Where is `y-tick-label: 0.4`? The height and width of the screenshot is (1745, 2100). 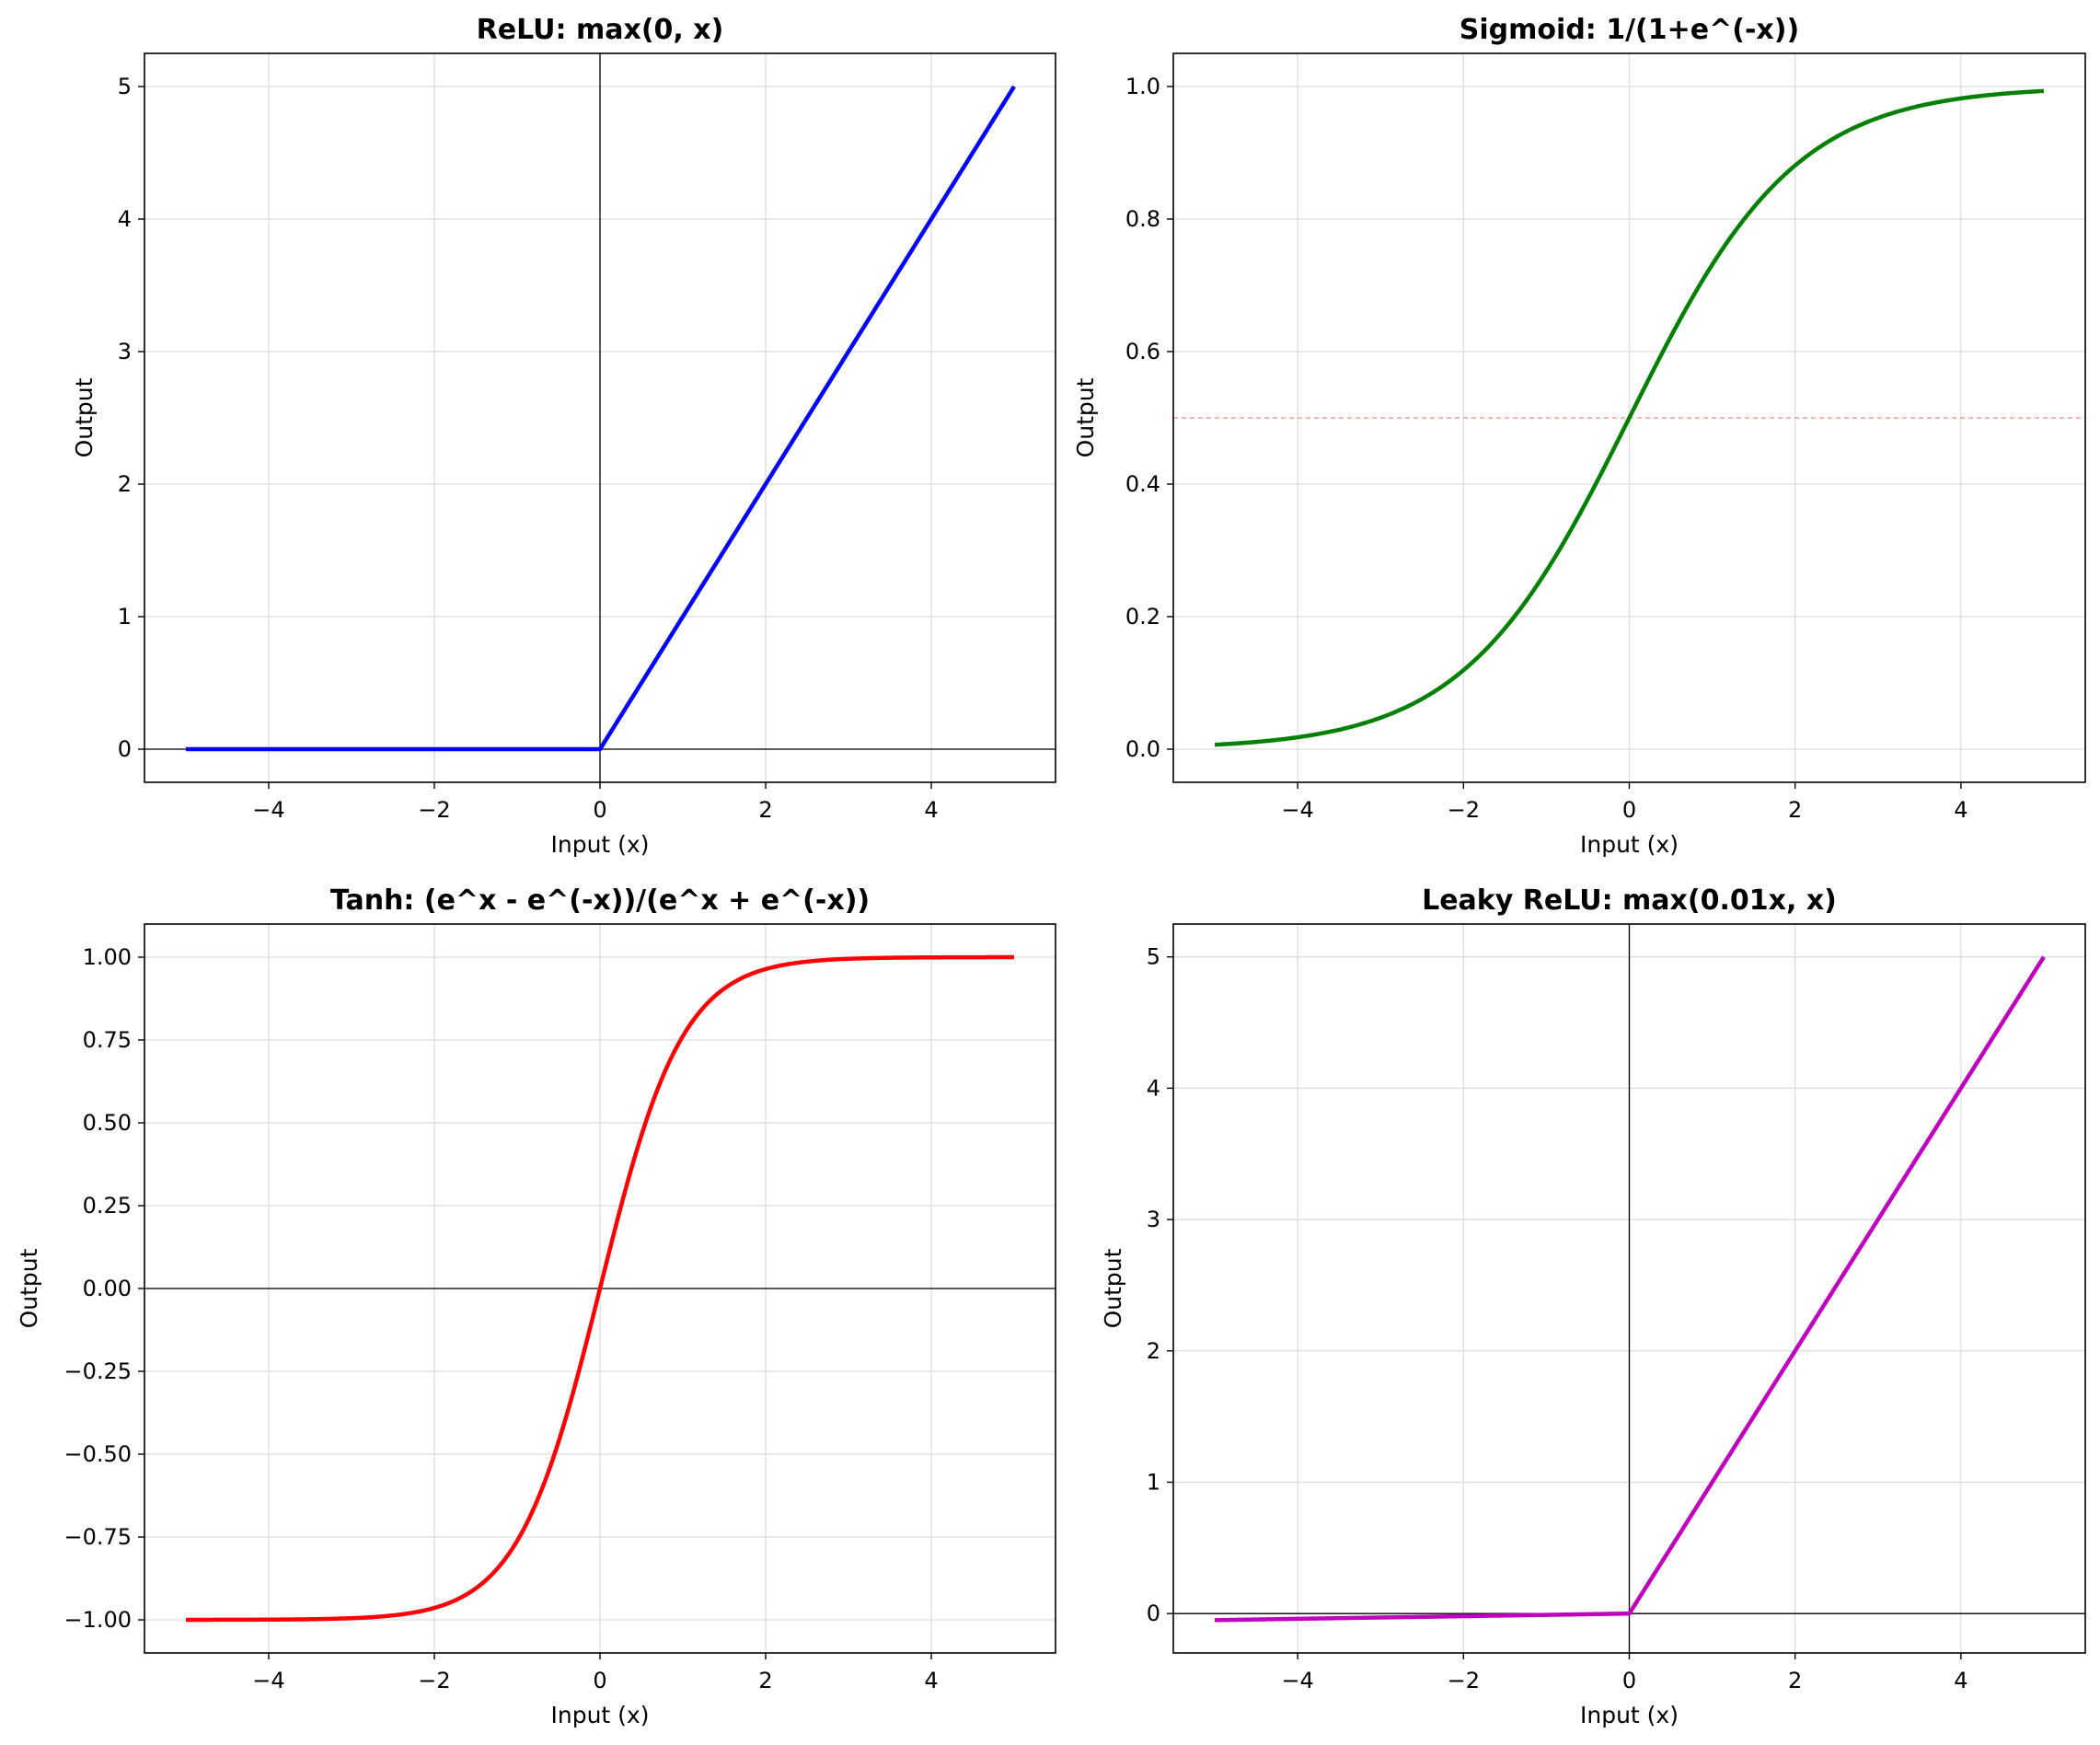
y-tick-label: 0.4 is located at coordinates (1142, 484).